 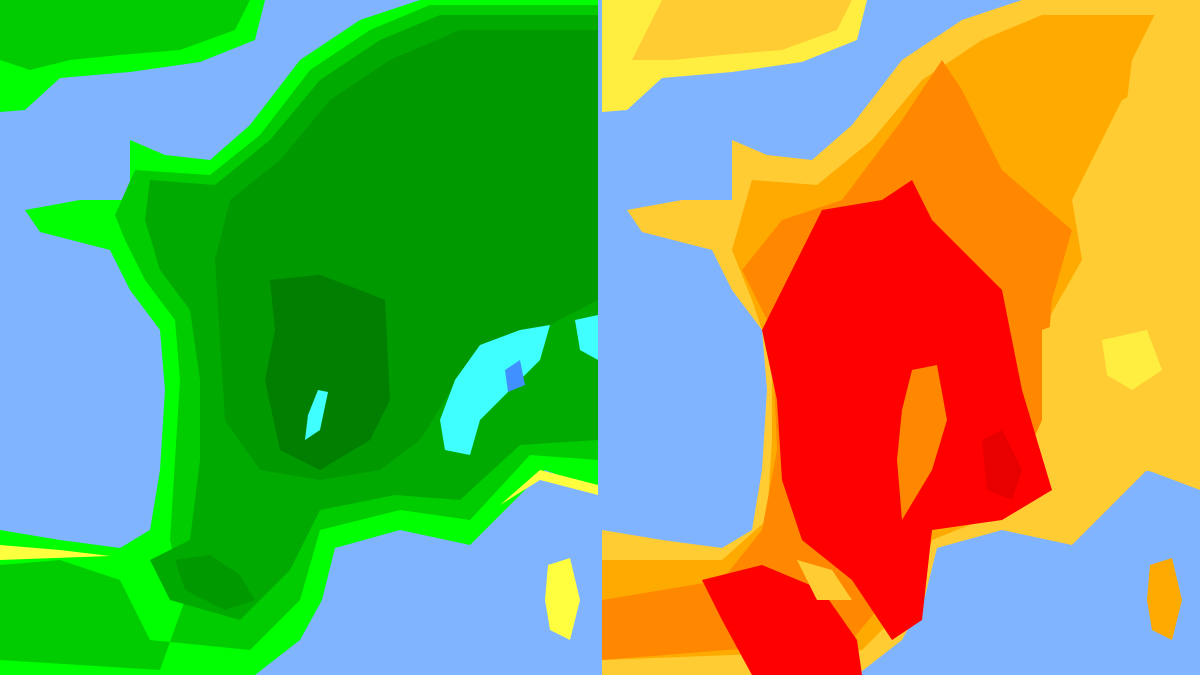 What do you see at coordinates (55, 552) in the screenshot?
I see `coast-yellow` at bounding box center [55, 552].